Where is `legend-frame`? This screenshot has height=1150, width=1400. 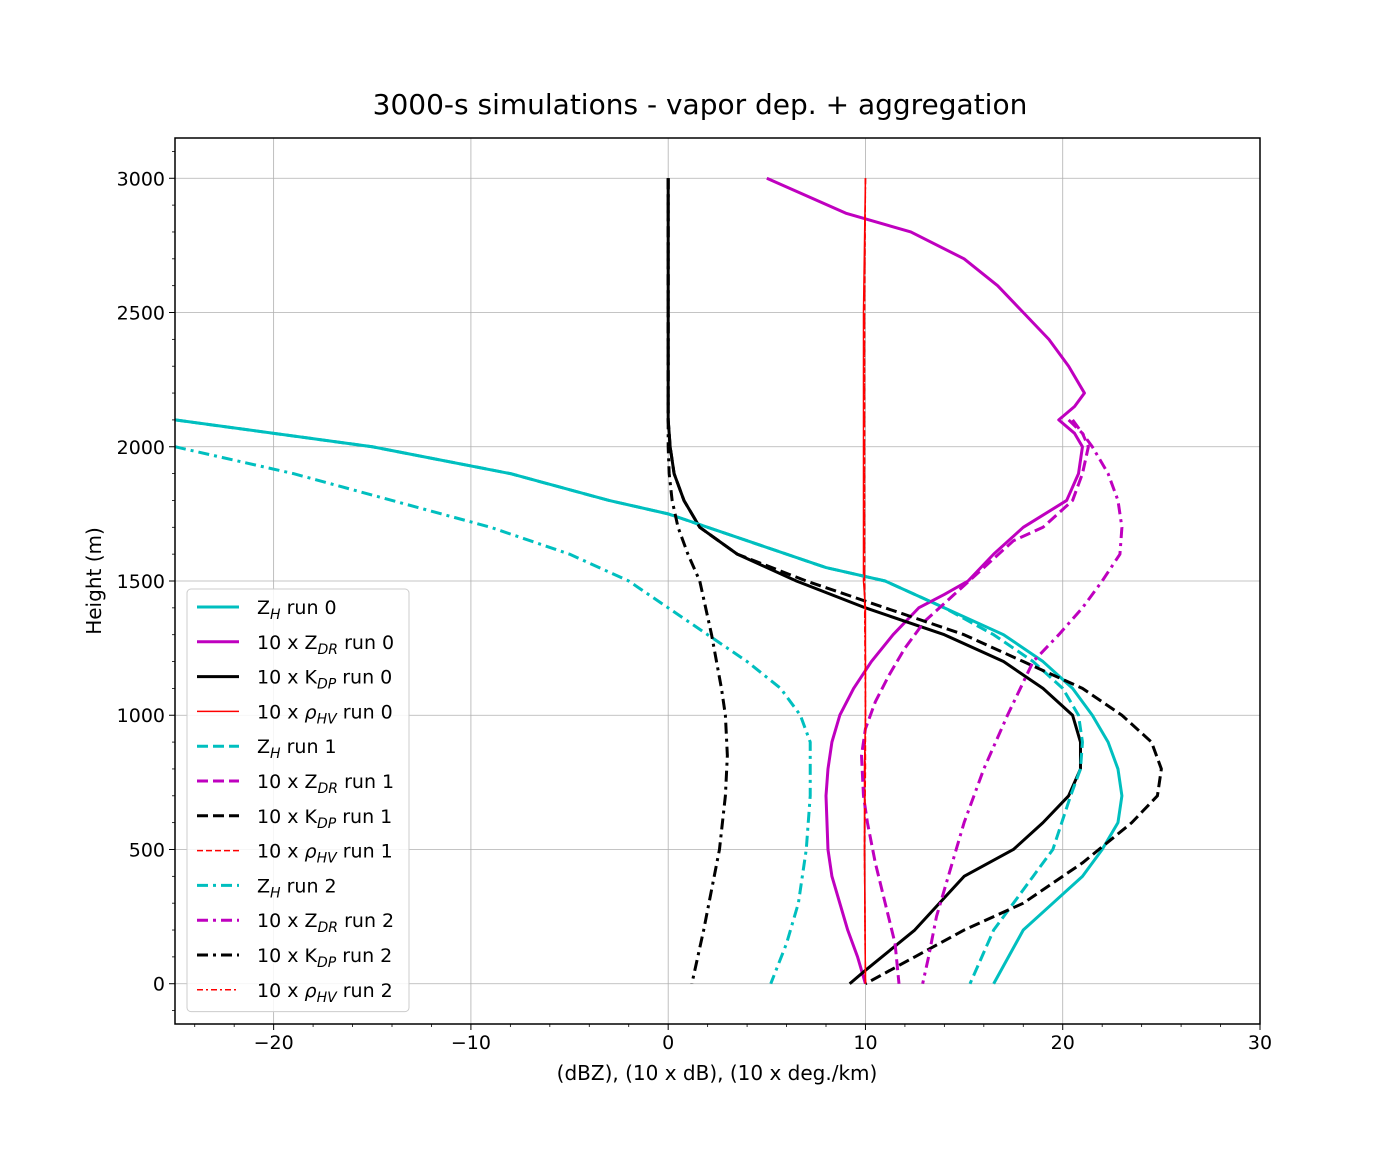
legend-frame is located at coordinates (298, 800).